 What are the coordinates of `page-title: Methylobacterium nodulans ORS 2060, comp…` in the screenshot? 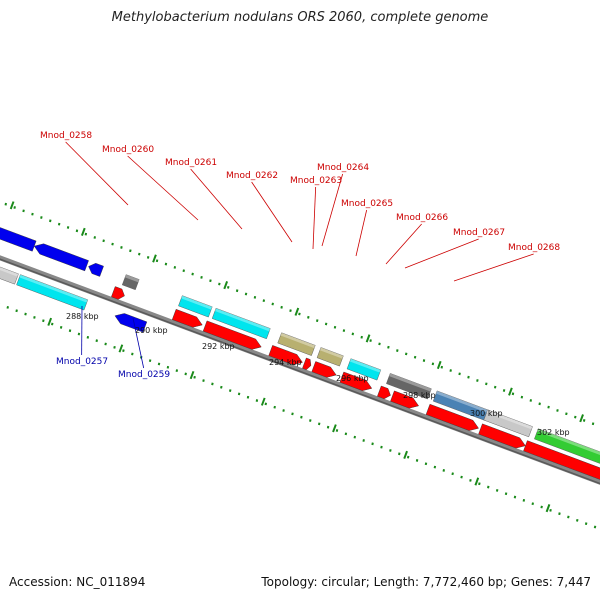 It's located at (300, 17).